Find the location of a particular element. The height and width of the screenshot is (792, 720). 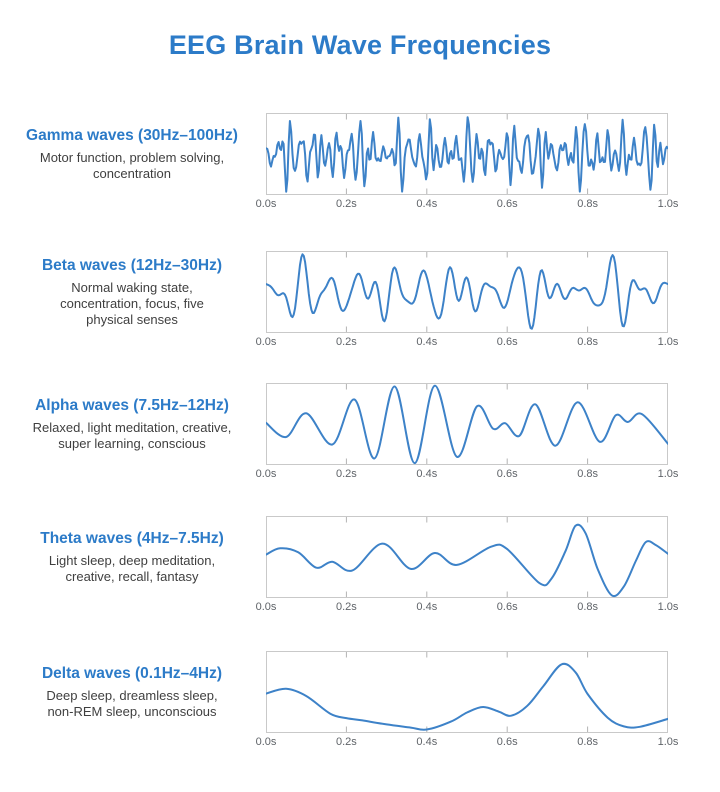

waveform-theta is located at coordinates (467, 557).